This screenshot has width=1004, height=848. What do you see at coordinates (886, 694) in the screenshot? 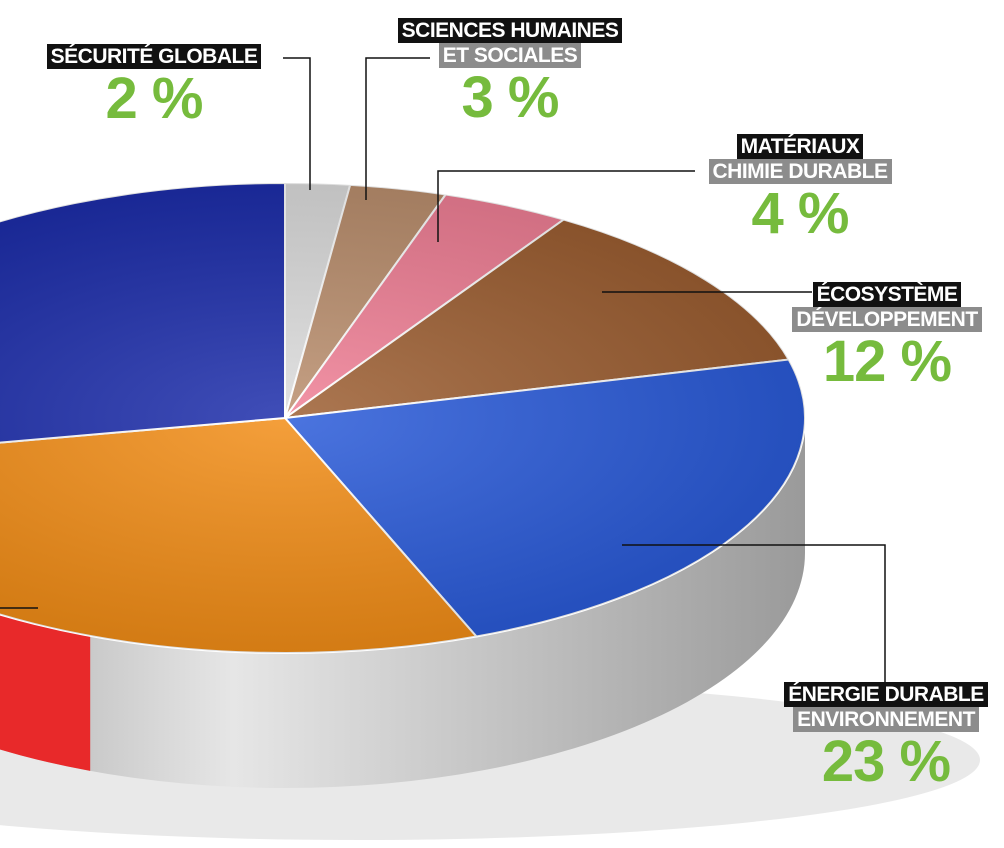
I see `slice-label-line1: ÉNERGIE DURABLE` at bounding box center [886, 694].